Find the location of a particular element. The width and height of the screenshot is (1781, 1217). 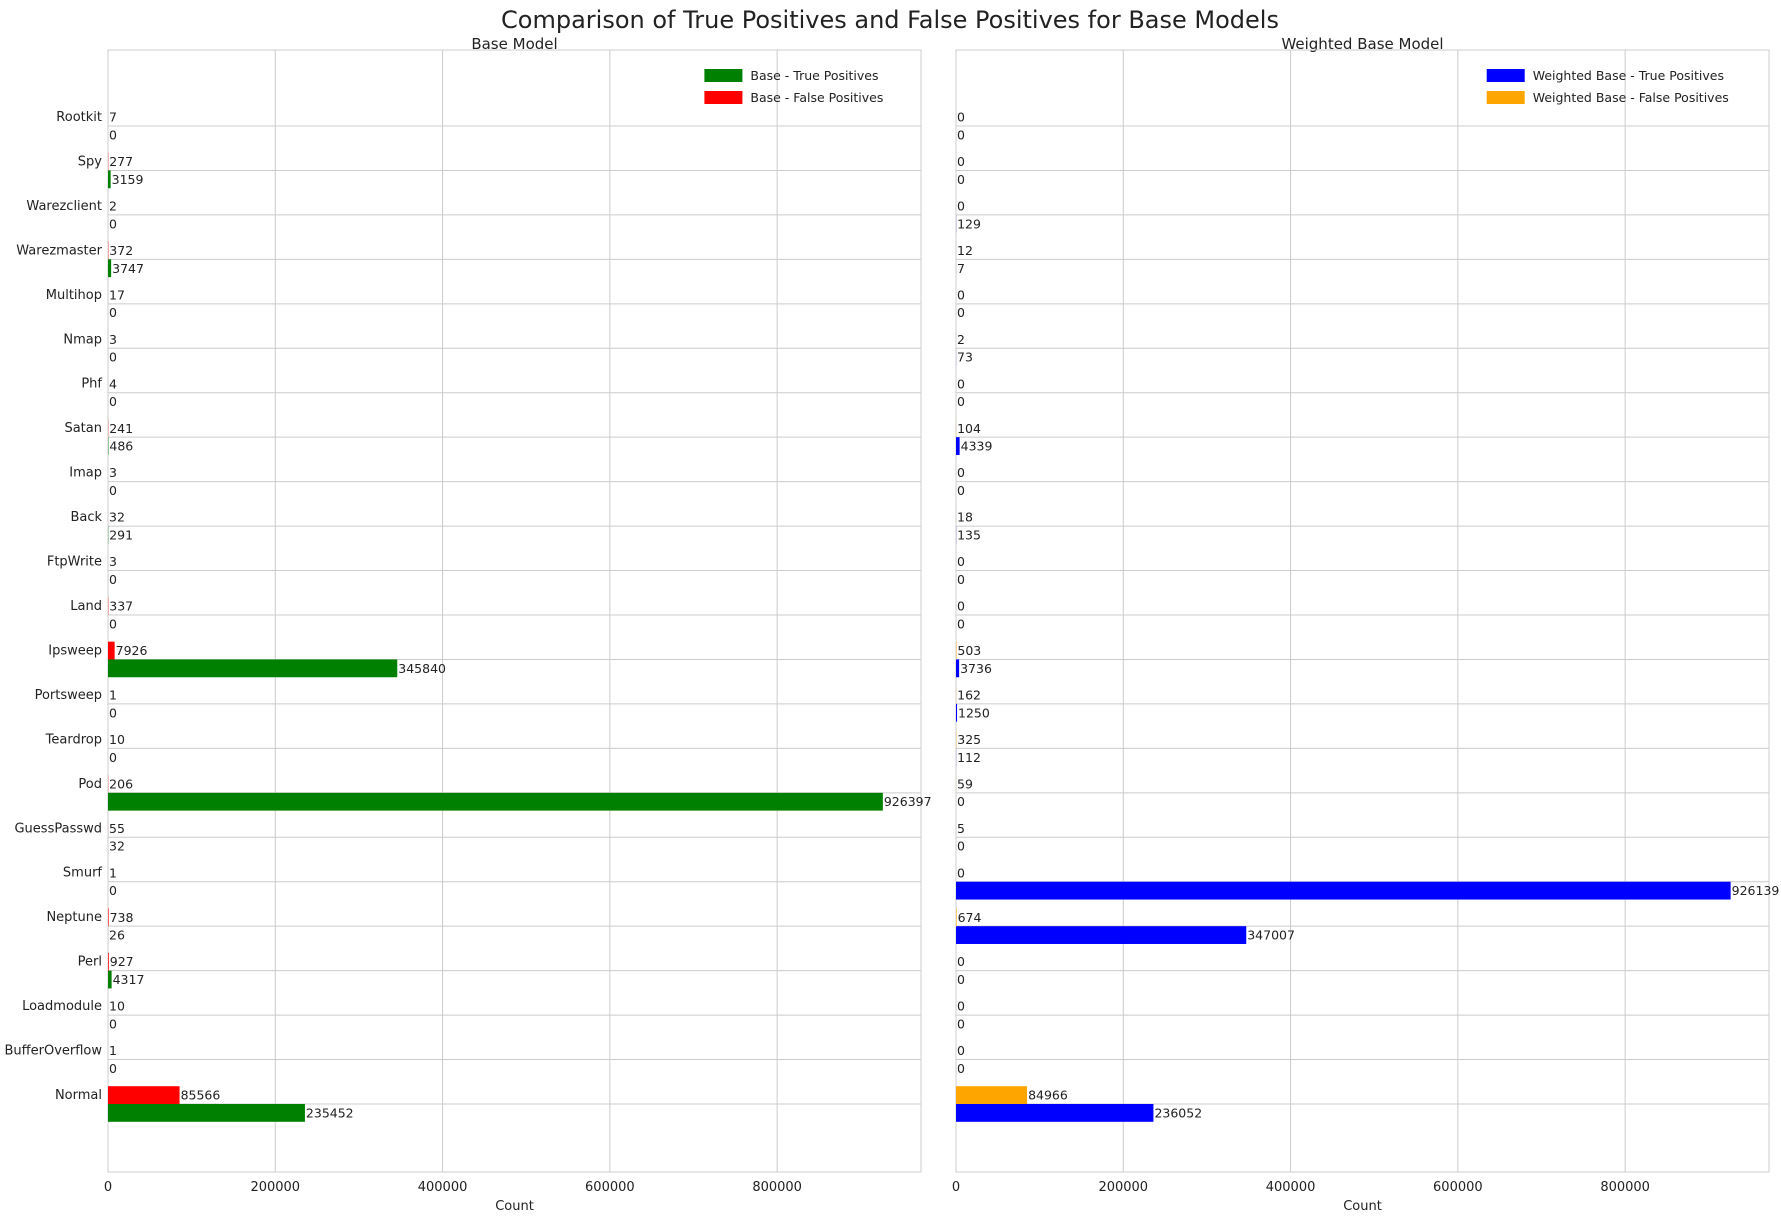

data-label: 738 is located at coordinates (122, 917).